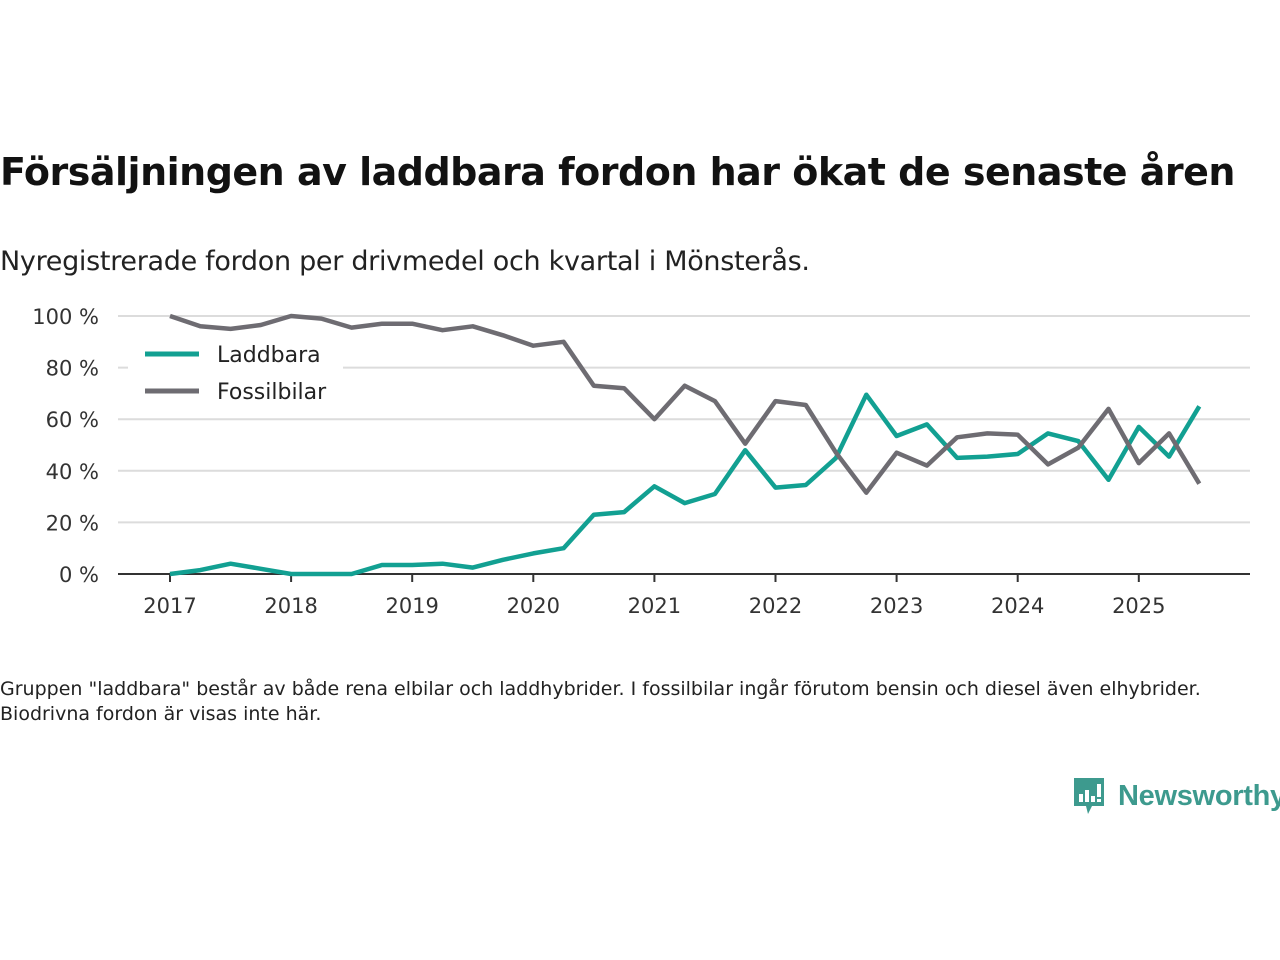  Describe the element at coordinates (72, 369) in the screenshot. I see `y-tick-label: 80 %` at that location.